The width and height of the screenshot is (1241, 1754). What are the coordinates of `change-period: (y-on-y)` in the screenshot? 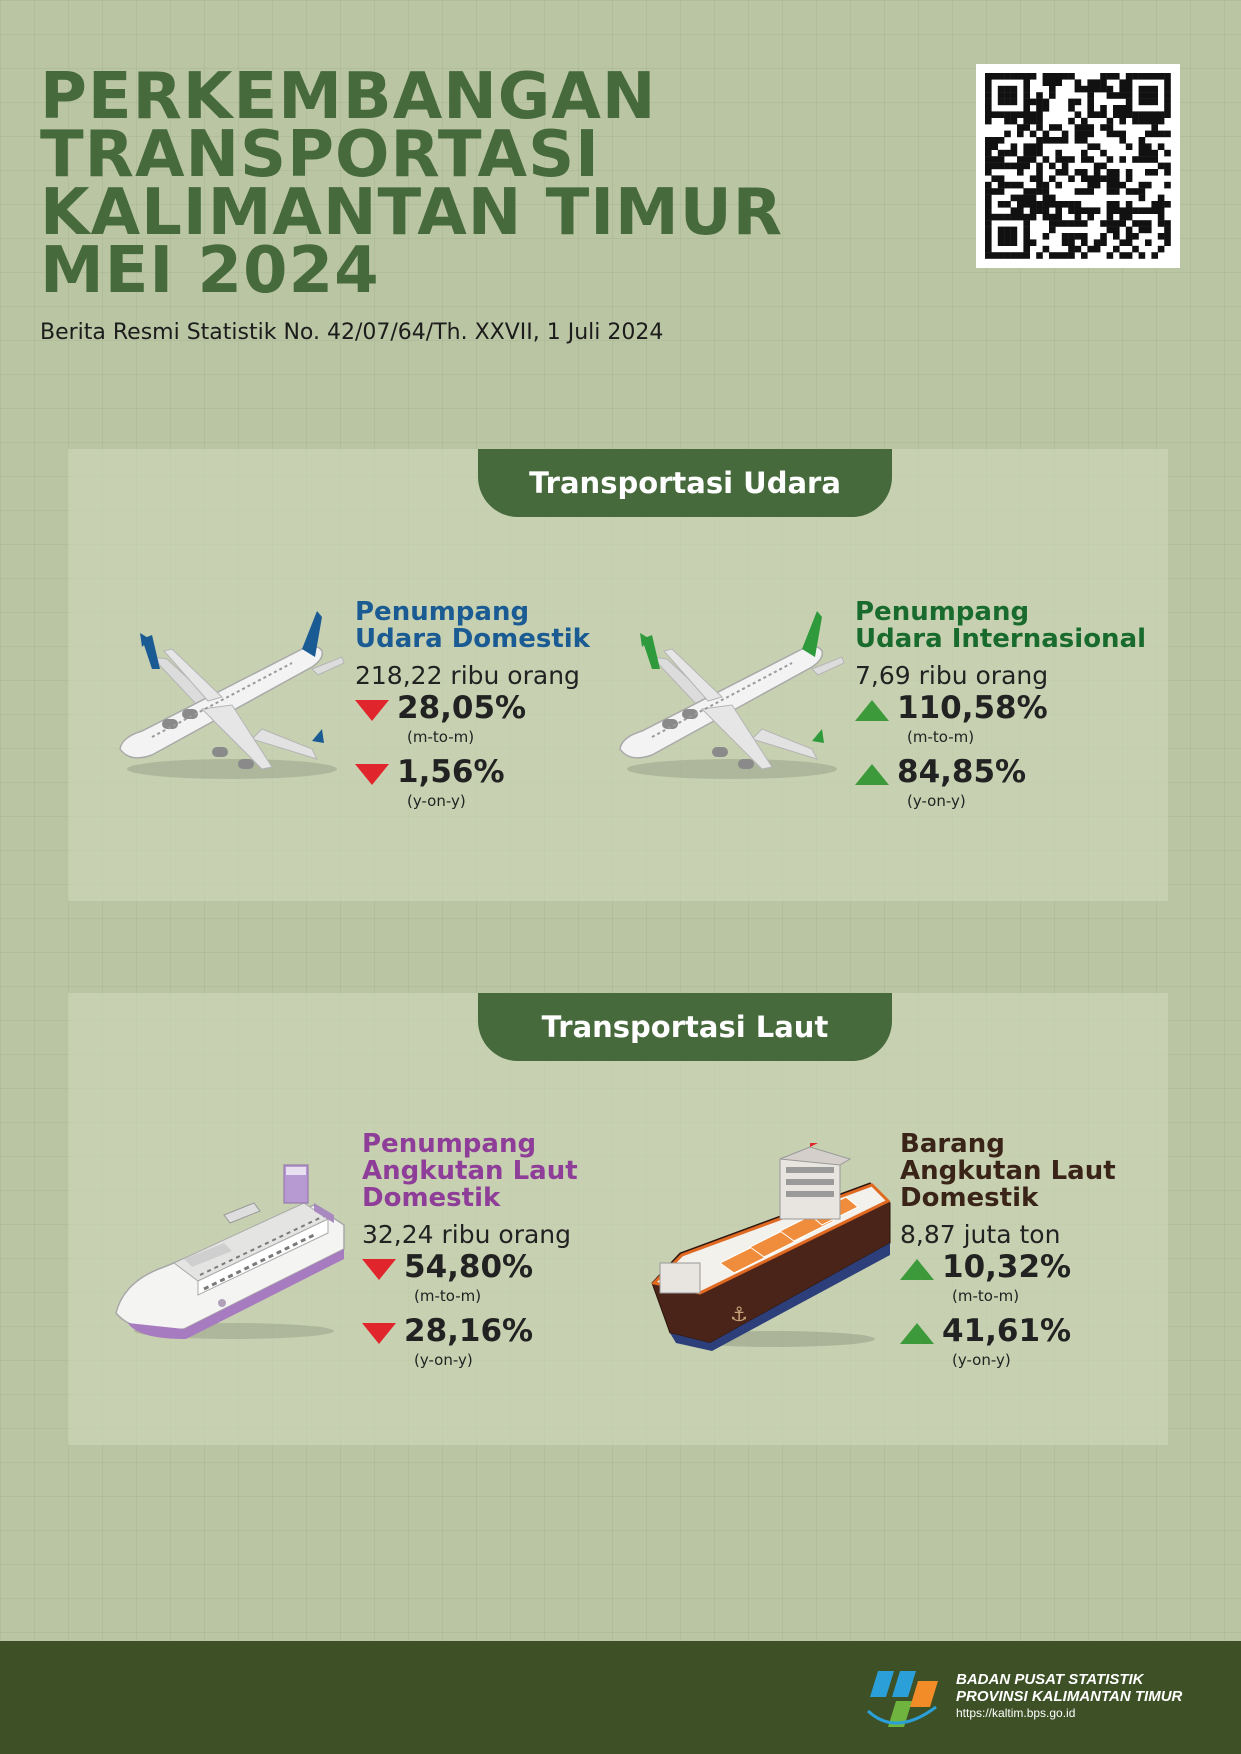 It's located at (436, 801).